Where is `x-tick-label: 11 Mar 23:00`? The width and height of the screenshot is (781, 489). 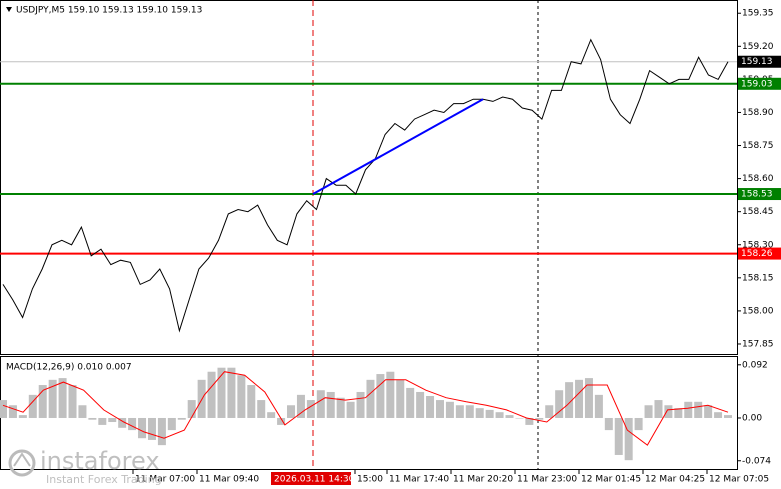 x-tick-label: 11 Mar 23:00 is located at coordinates (547, 480).